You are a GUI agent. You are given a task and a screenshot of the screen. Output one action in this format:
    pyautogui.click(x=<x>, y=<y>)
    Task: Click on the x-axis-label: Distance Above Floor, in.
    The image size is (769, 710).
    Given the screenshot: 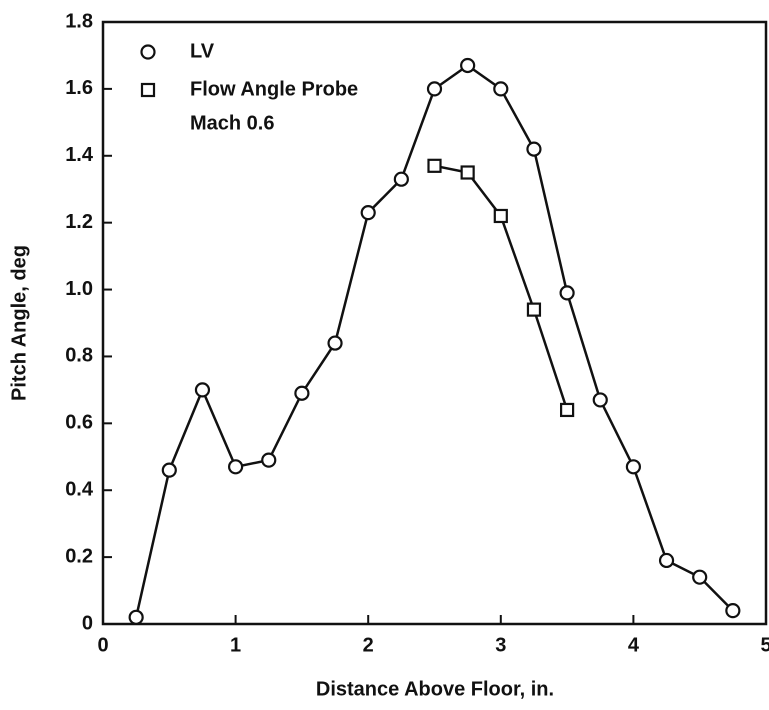 What is the action you would take?
    pyautogui.click(x=435, y=689)
    